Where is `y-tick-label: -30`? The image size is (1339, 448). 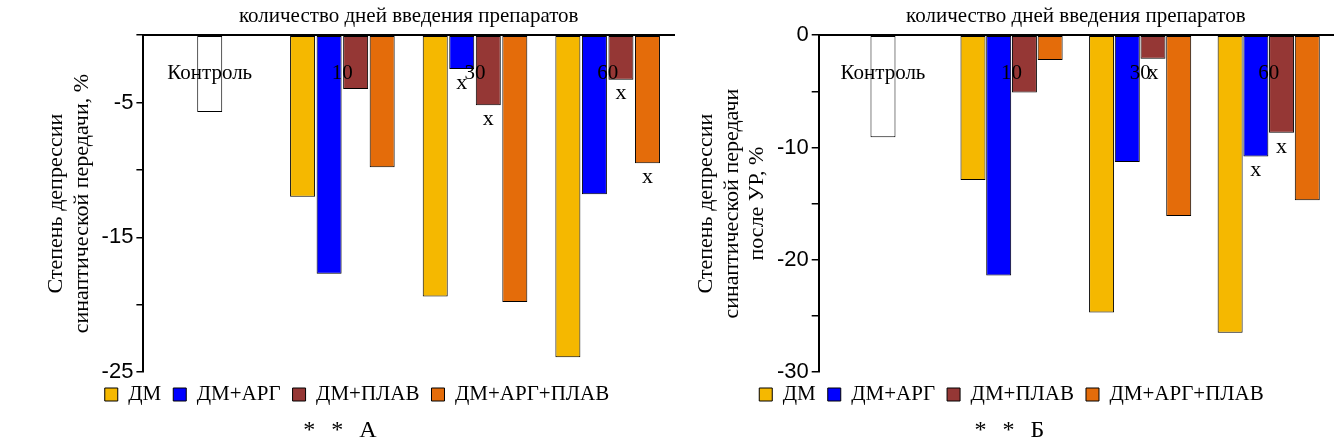
y-tick-label: -30 is located at coordinates (792, 371).